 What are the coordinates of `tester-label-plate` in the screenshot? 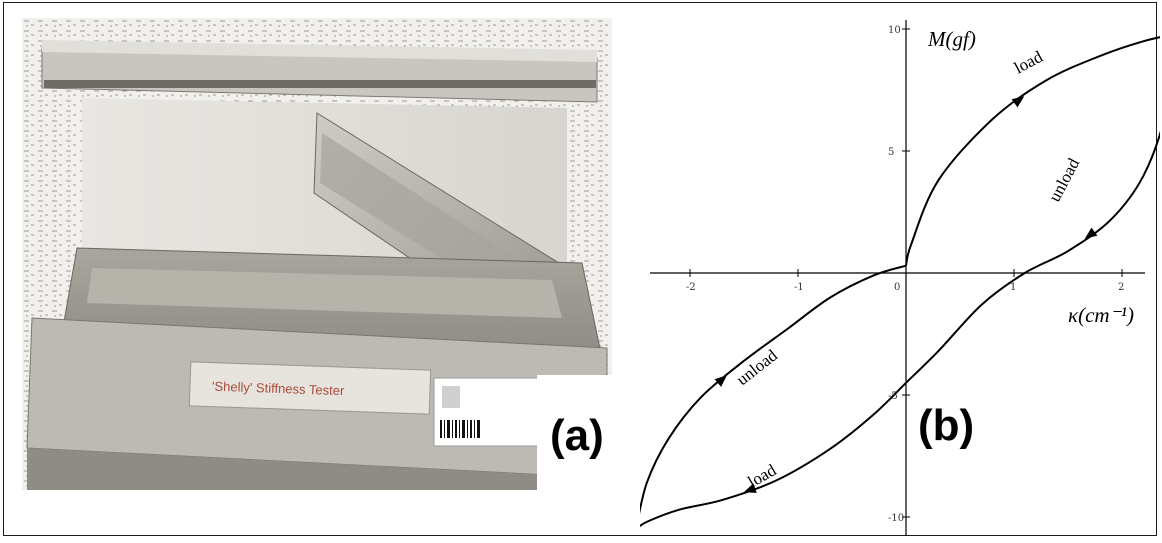 It's located at (310, 388).